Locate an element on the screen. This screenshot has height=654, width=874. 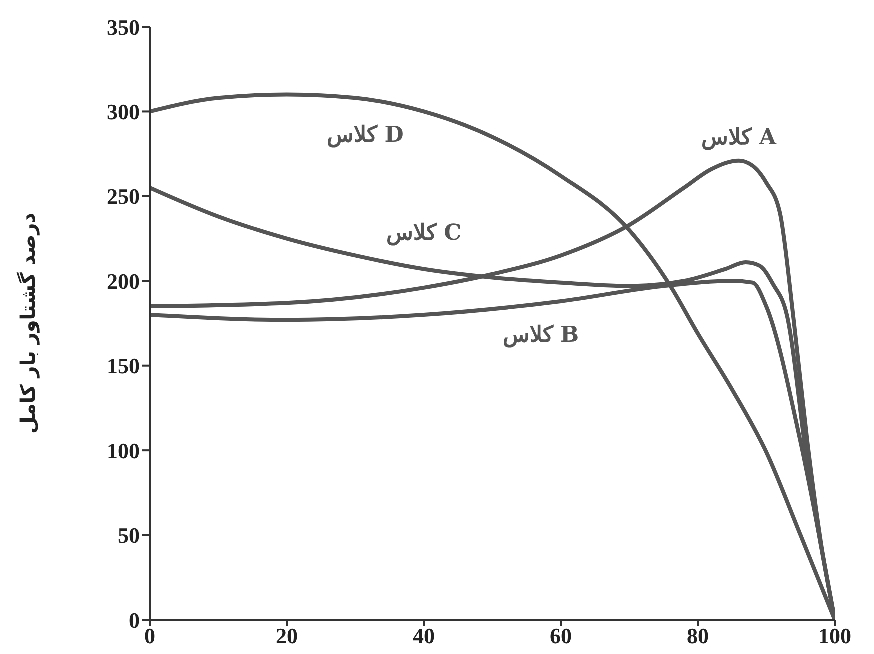
y-tick-label: 50 is located at coordinates (129, 535).